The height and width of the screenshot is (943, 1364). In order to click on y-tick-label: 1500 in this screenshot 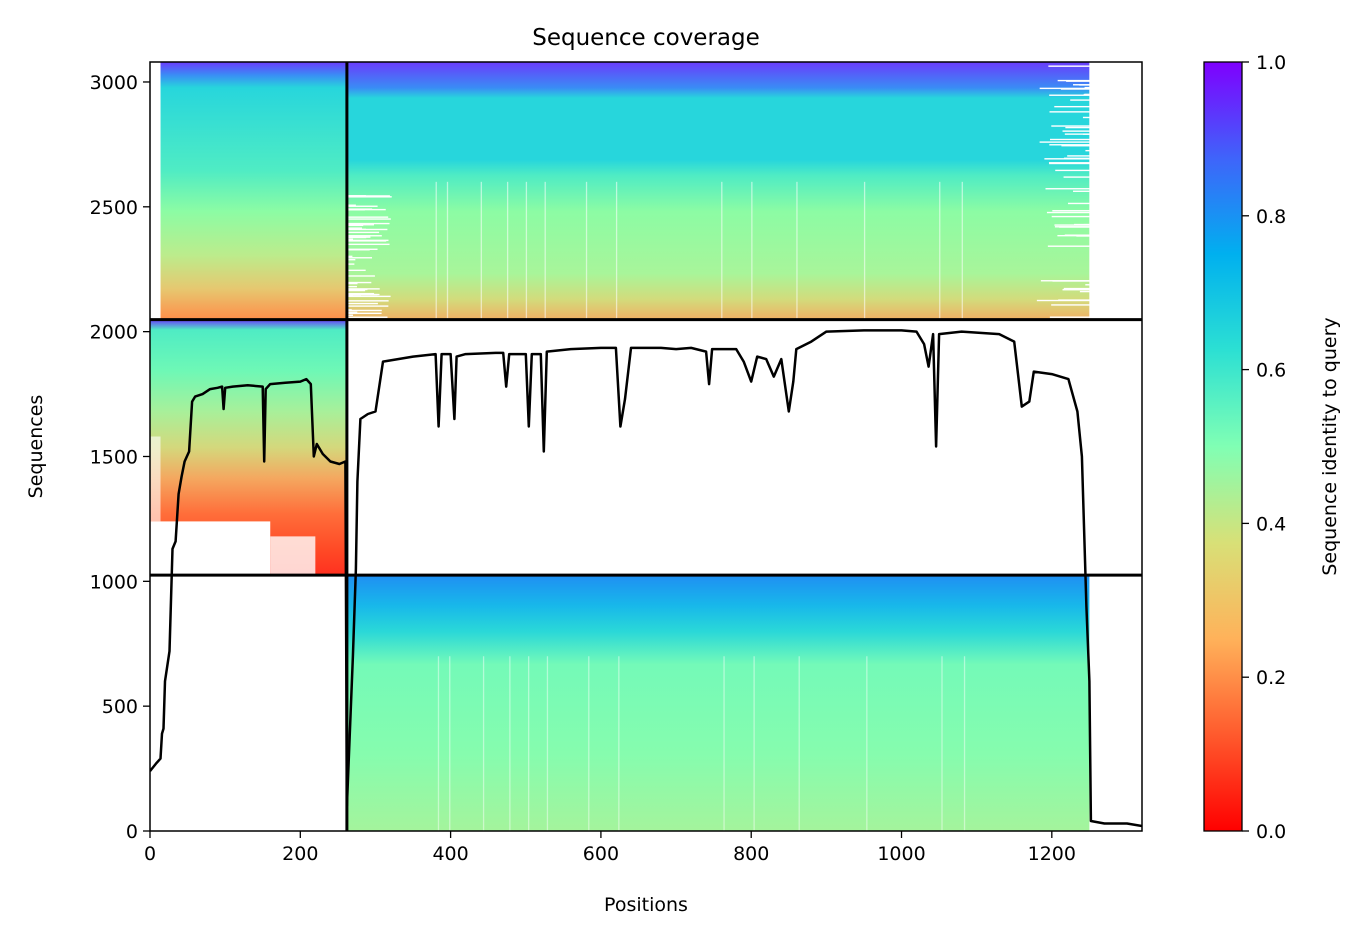, I will do `click(114, 457)`.